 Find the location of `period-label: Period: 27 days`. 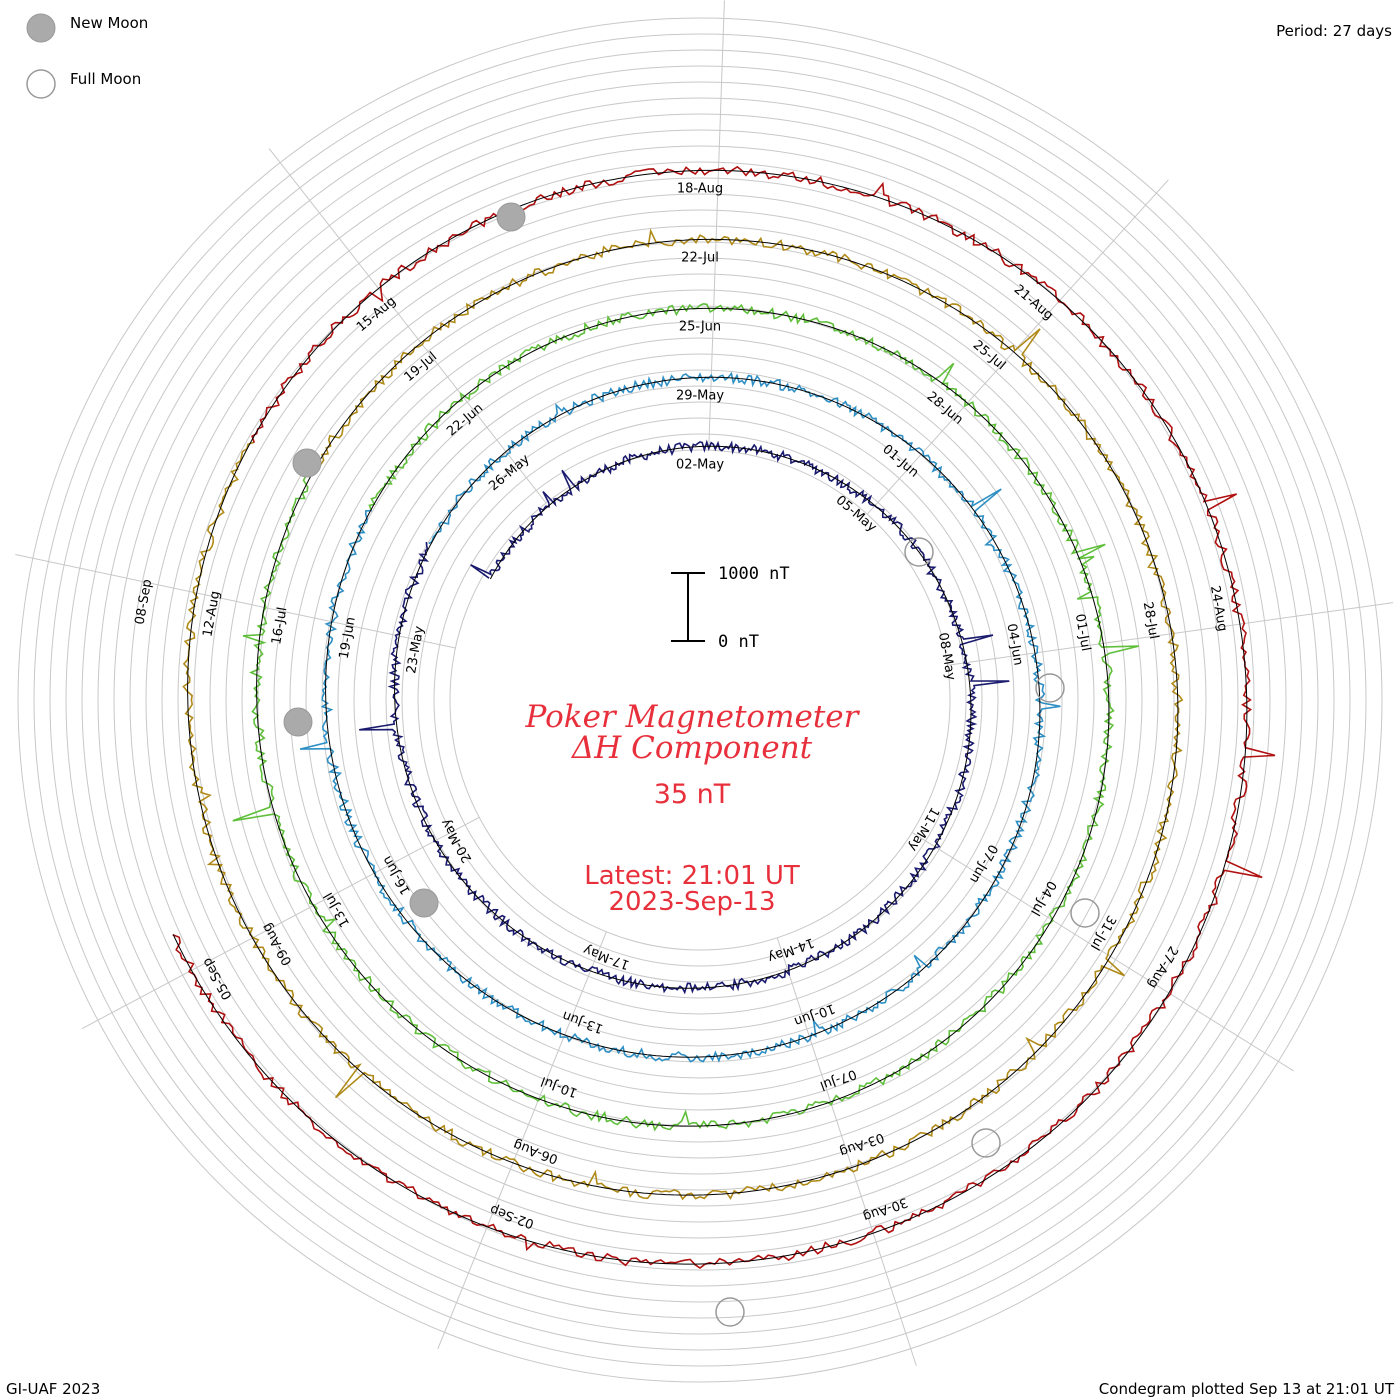

period-label: Period: 27 days is located at coordinates (1334, 31).